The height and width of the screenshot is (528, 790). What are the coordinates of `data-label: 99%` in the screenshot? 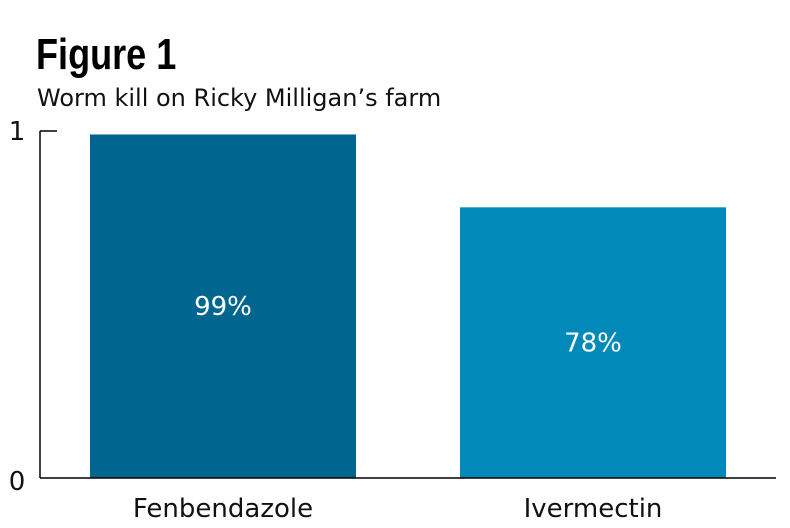 It's located at (223, 307).